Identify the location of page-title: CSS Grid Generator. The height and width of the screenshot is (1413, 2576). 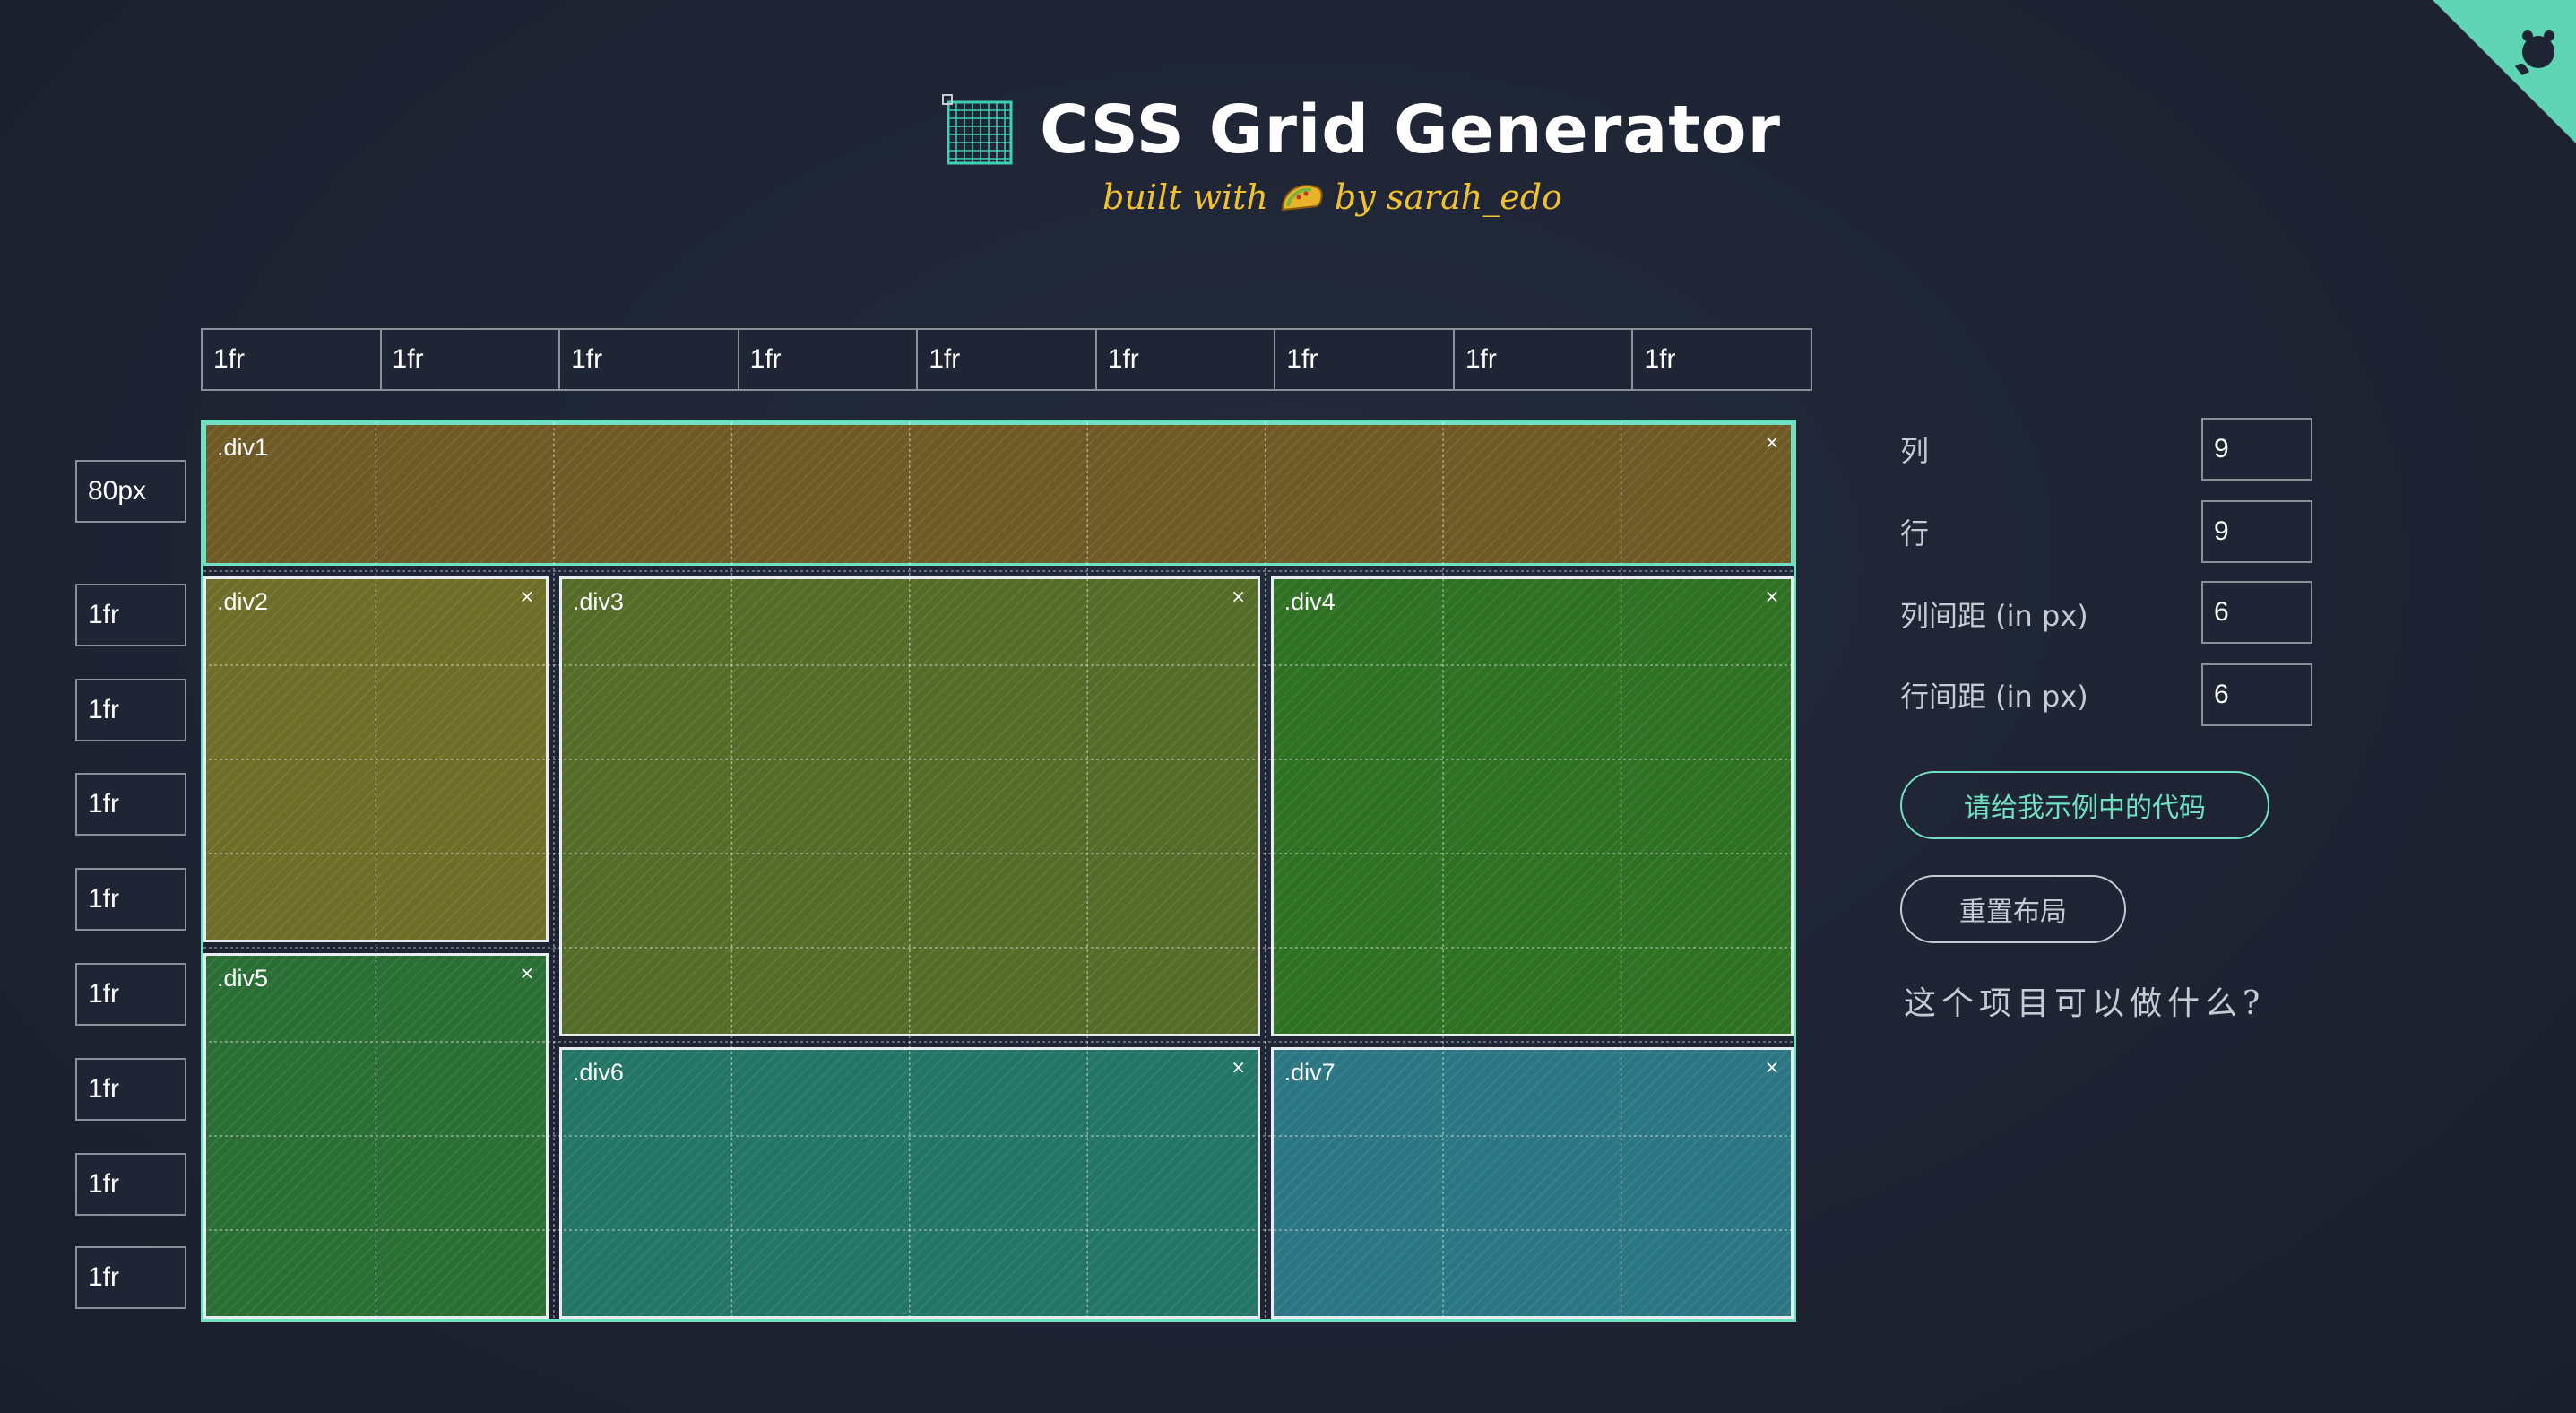
(1410, 130).